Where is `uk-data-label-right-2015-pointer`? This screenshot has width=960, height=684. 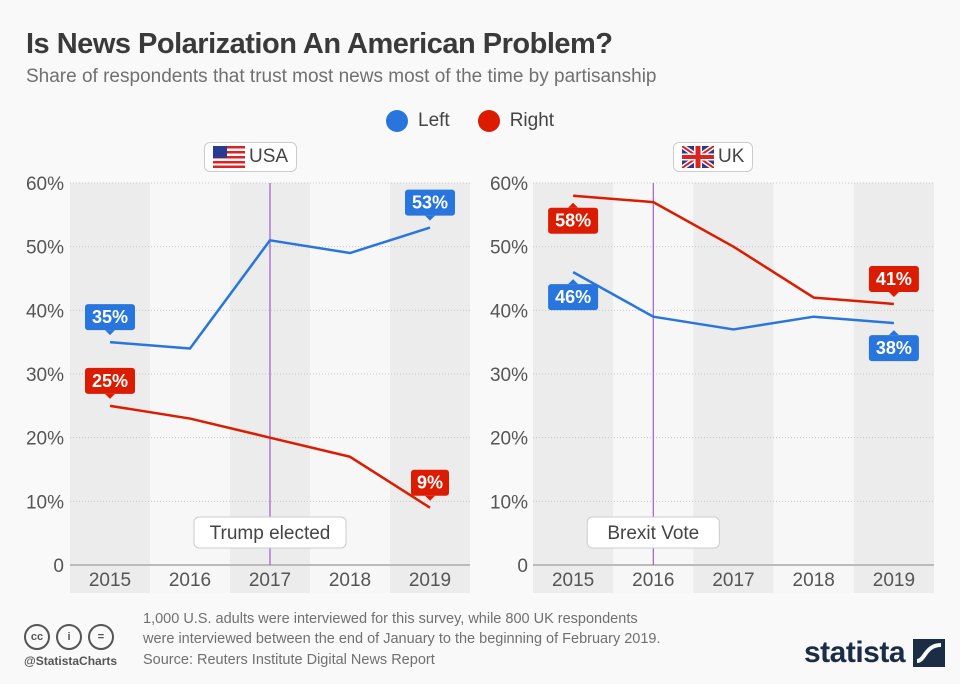 uk-data-label-right-2015-pointer is located at coordinates (573, 205).